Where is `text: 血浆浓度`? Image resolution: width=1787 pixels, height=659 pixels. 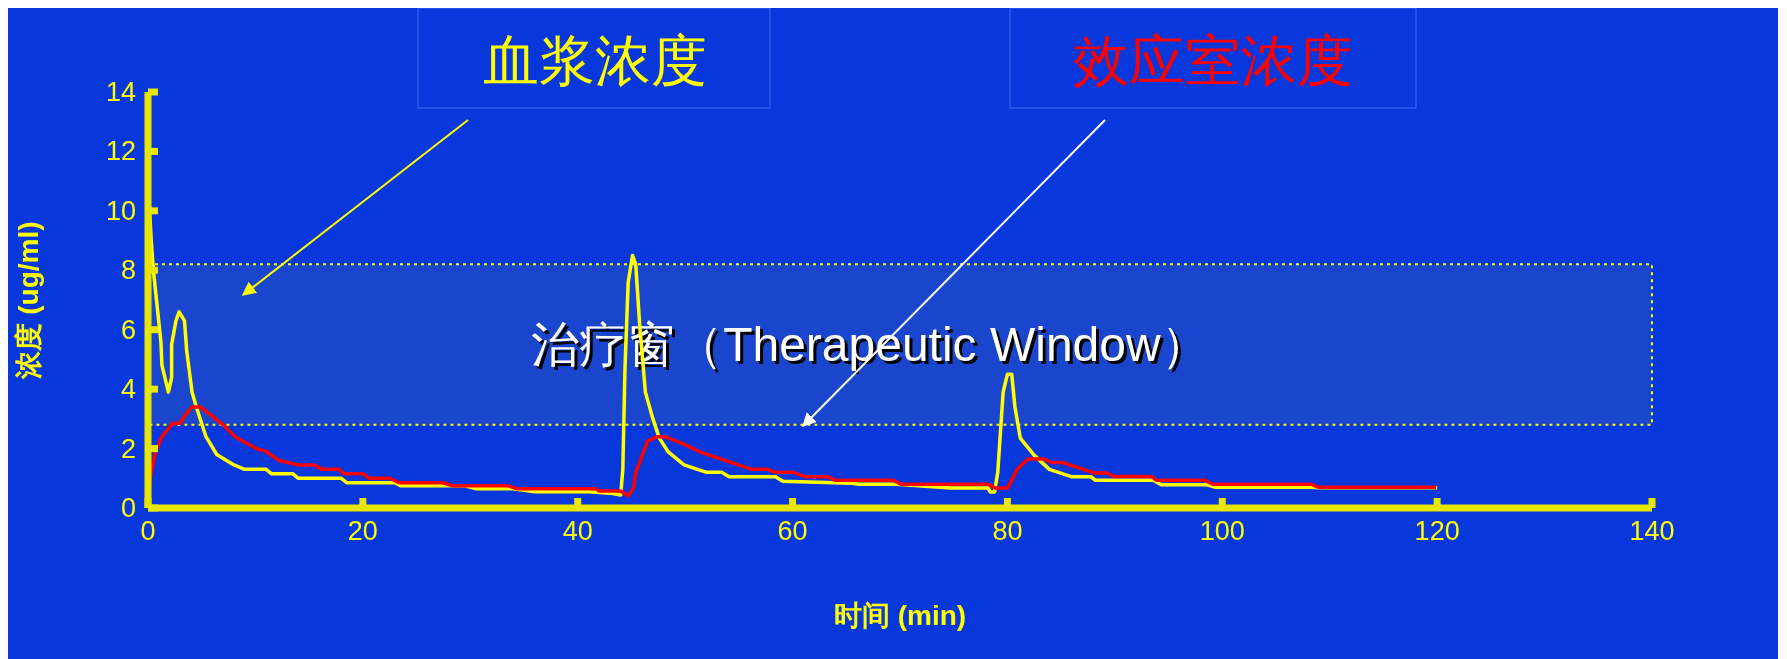 text: 血浆浓度 is located at coordinates (595, 60).